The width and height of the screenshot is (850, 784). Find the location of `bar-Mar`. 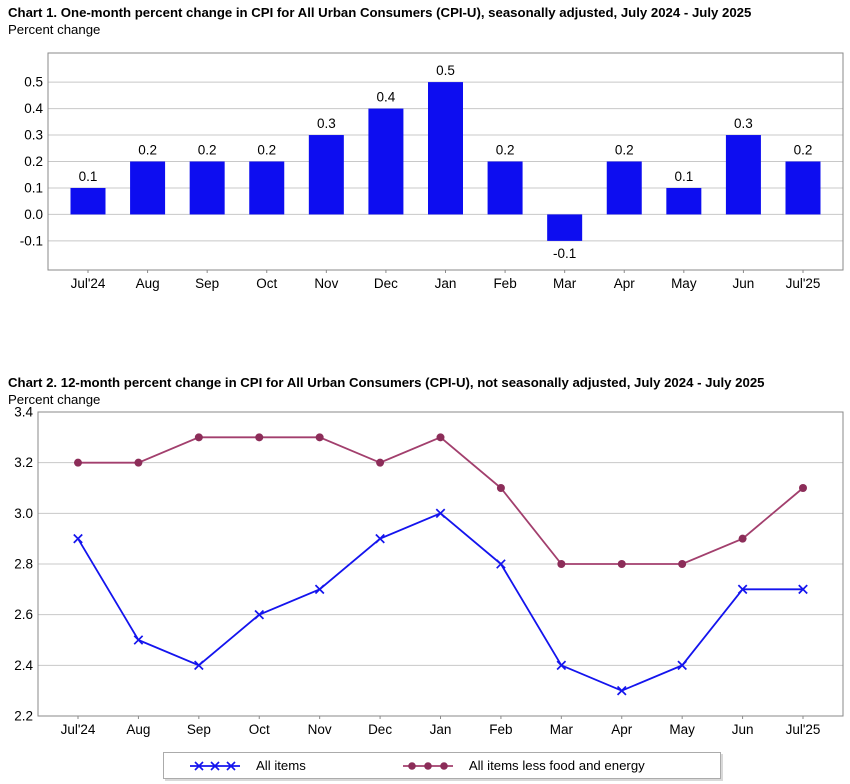

bar-Mar is located at coordinates (565, 227).